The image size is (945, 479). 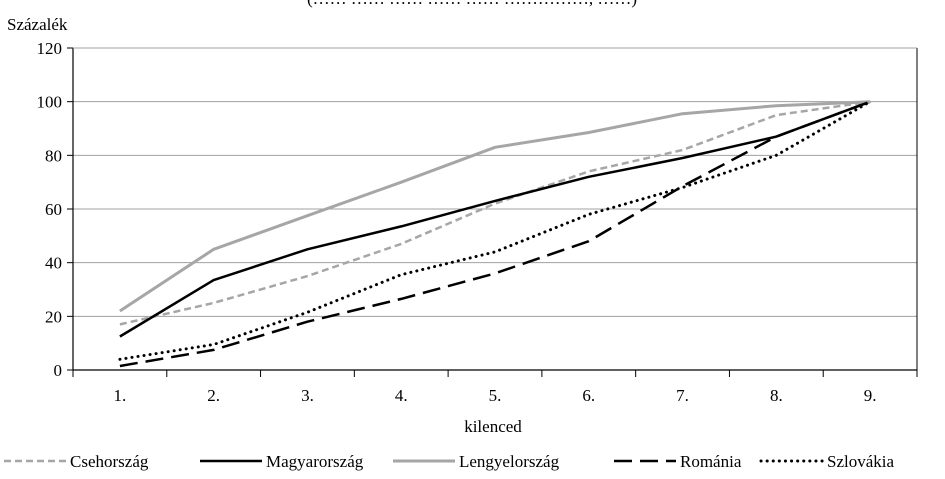 I want to click on x-tick-label: 8., so click(x=776, y=395).